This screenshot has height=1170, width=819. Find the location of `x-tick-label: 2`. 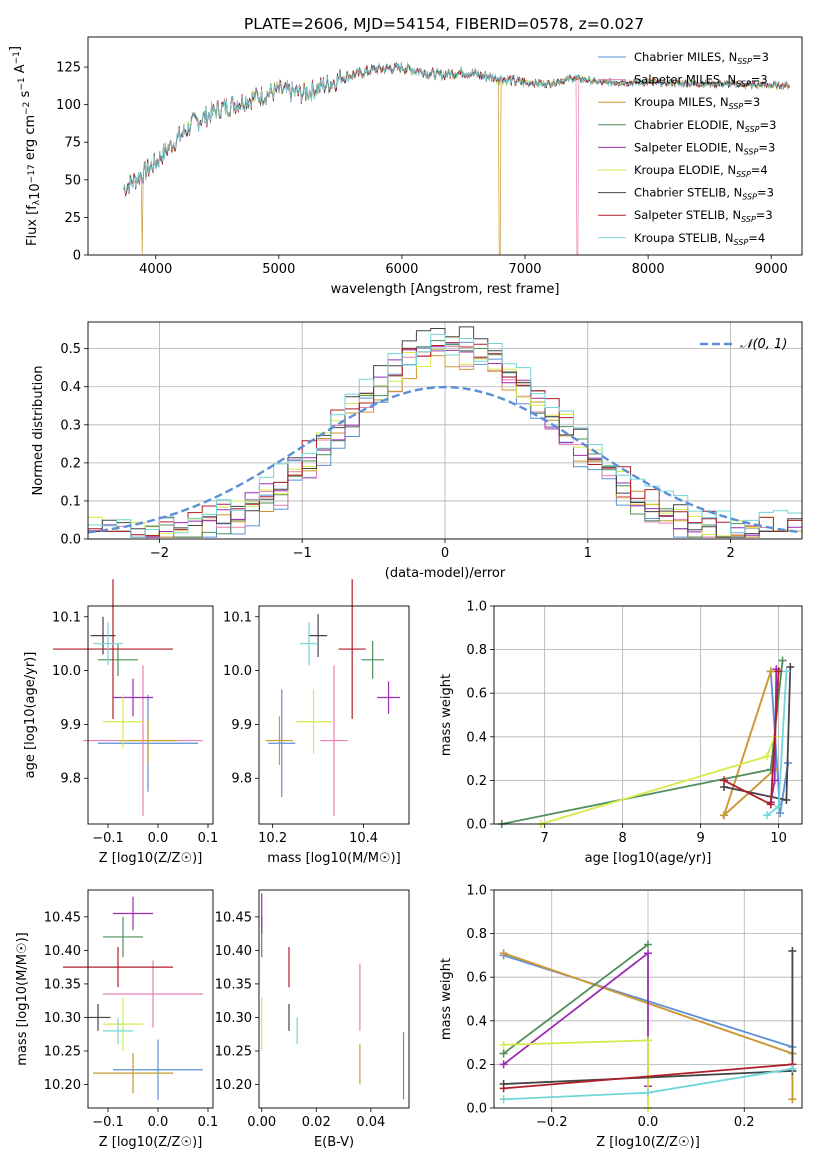

x-tick-label: 2 is located at coordinates (730, 553).